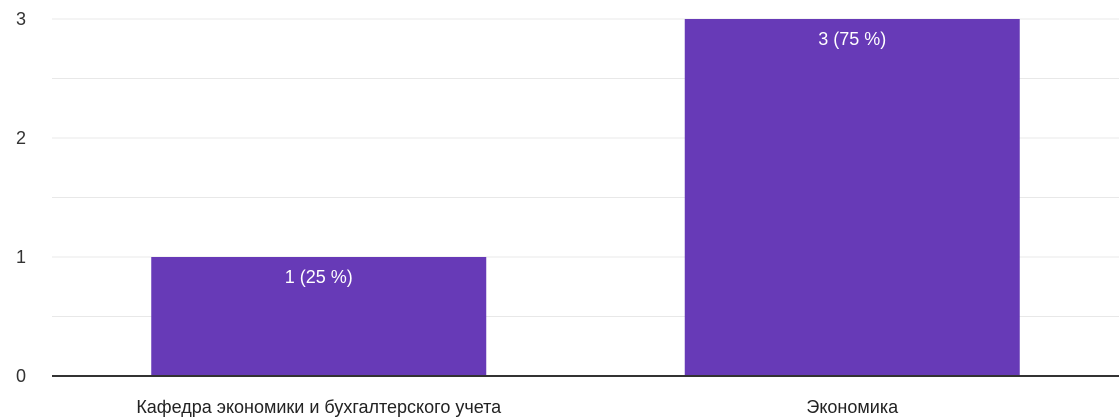 The image size is (1119, 420). What do you see at coordinates (319, 277) in the screenshot?
I see `bar-data-label: 1 (25 %)` at bounding box center [319, 277].